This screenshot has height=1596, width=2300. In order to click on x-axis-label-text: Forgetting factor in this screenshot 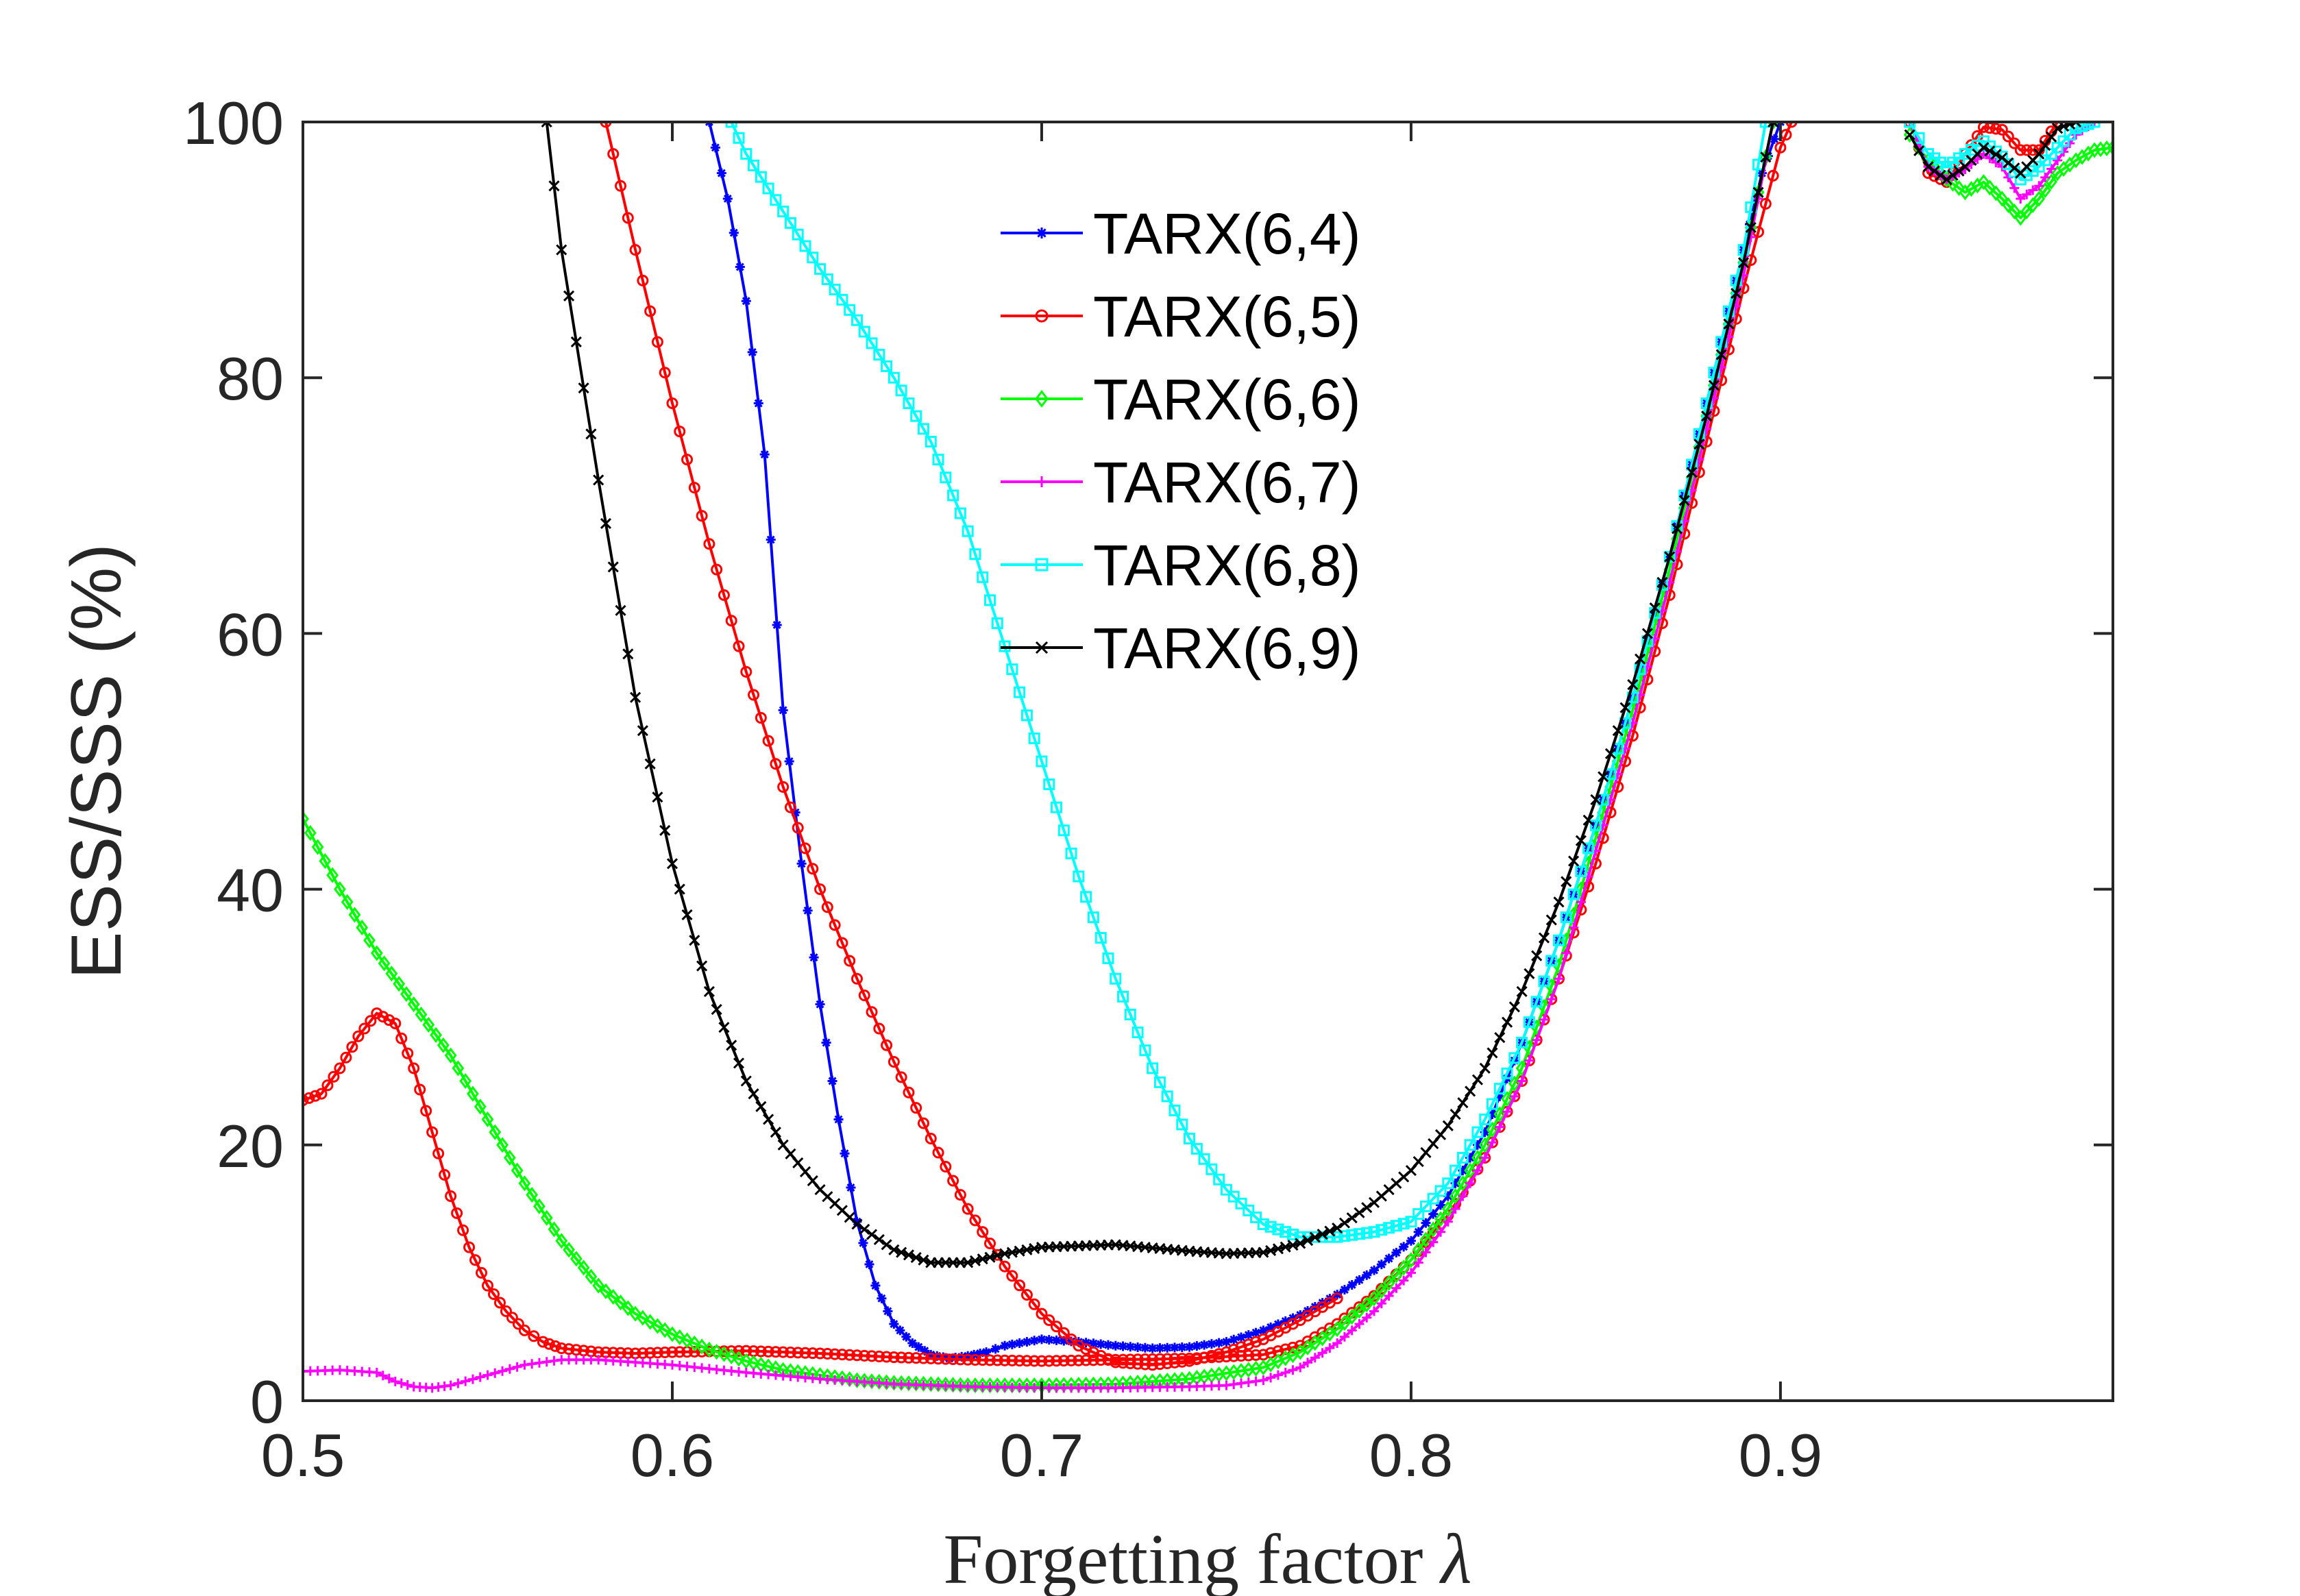, I will do `click(1183, 1558)`.